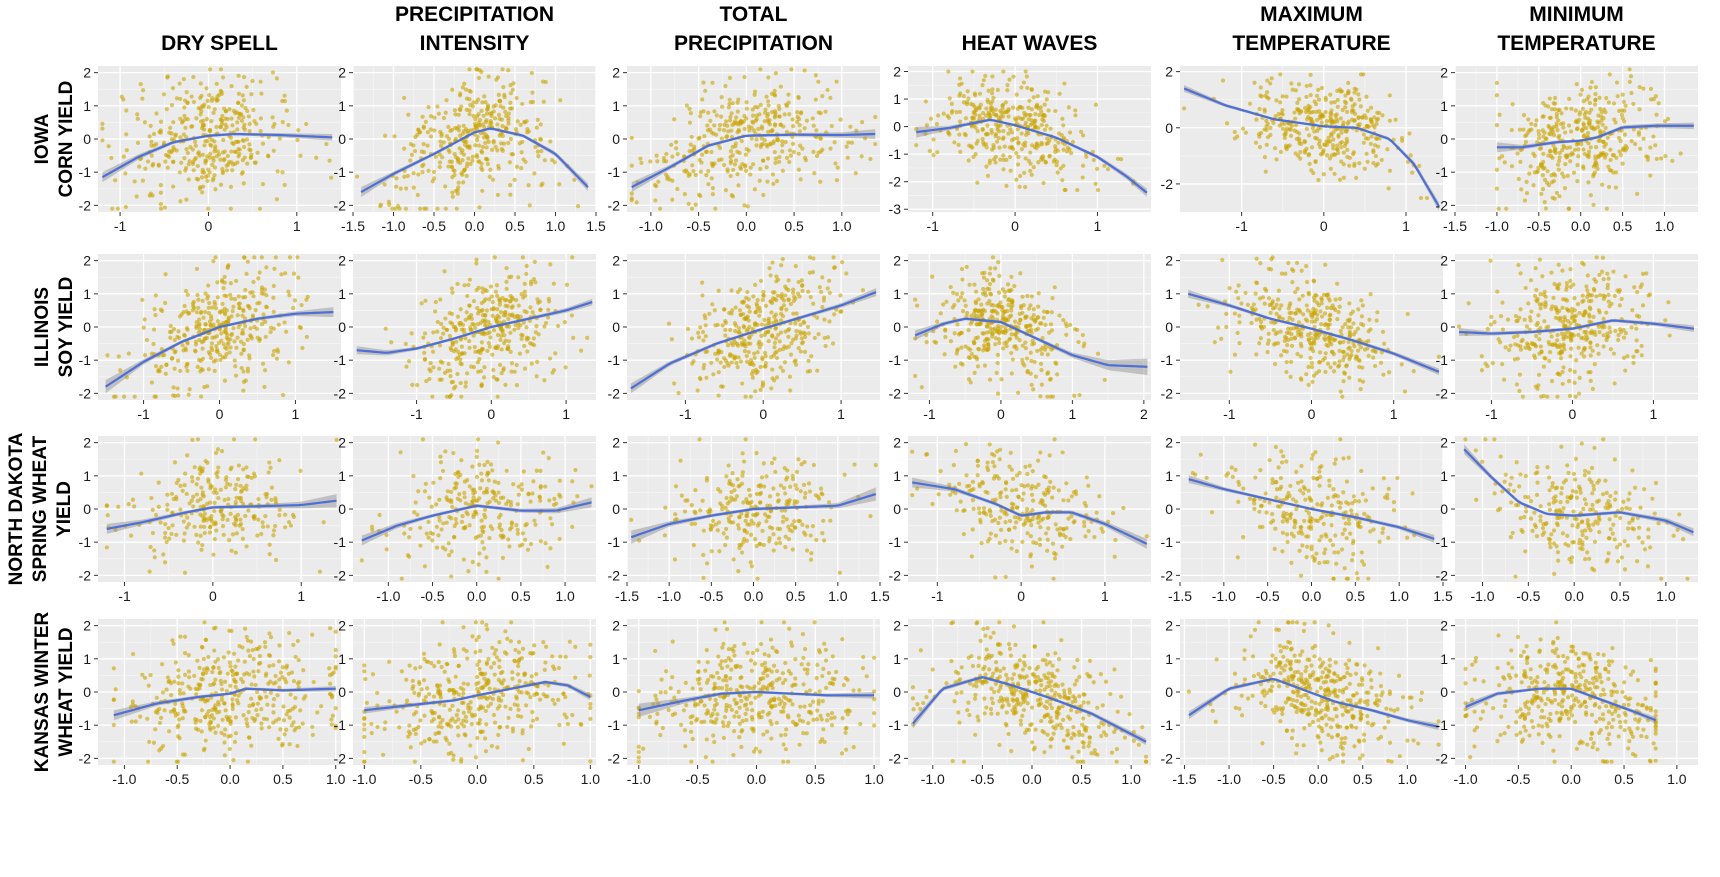 This screenshot has height=877, width=1720. I want to click on y-tick-label: 0, so click(87, 327).